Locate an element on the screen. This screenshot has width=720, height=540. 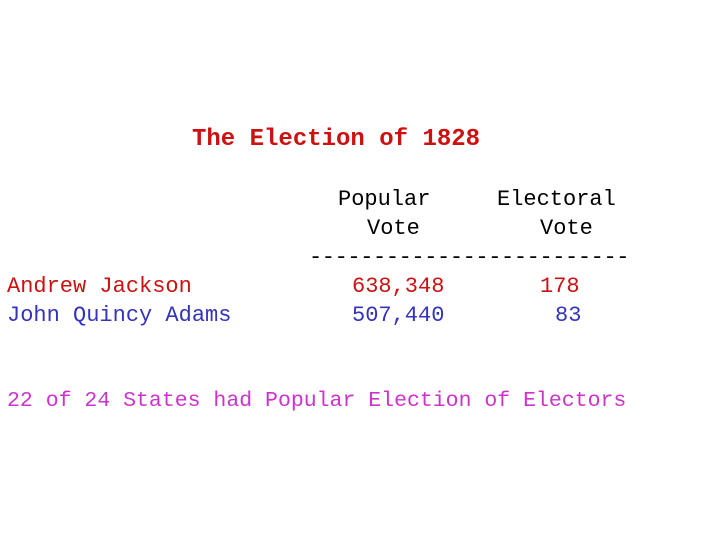
popular-vote-adams: 507,440 is located at coordinates (398, 315).